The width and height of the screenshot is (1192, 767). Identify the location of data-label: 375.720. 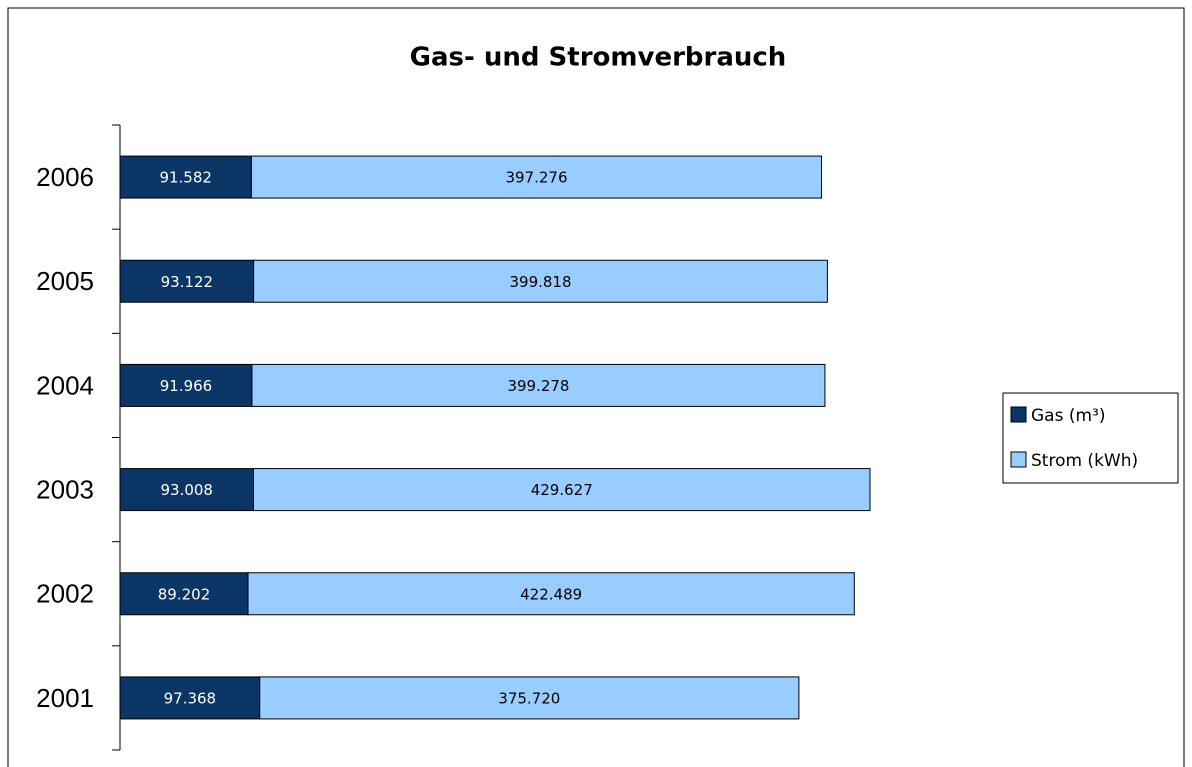
(529, 698).